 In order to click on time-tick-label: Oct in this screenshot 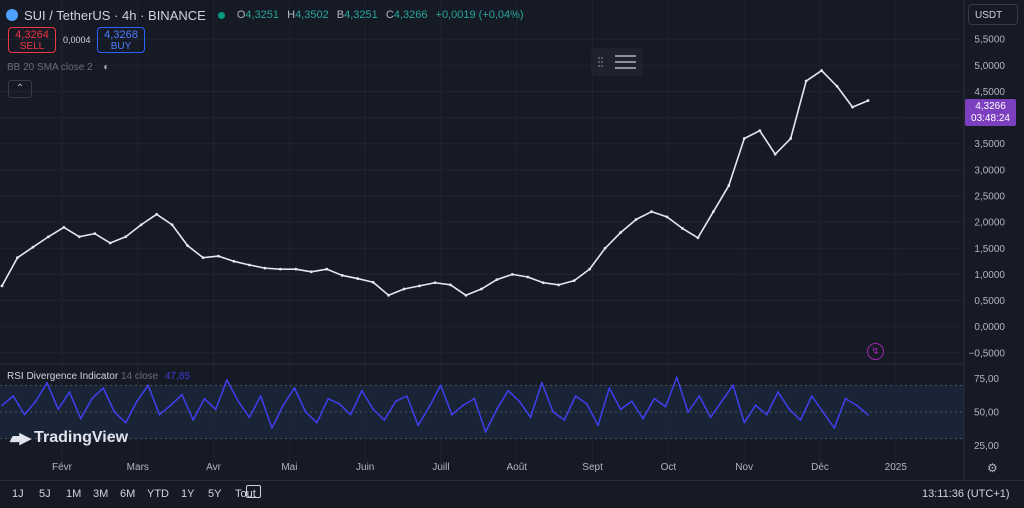, I will do `click(669, 467)`.